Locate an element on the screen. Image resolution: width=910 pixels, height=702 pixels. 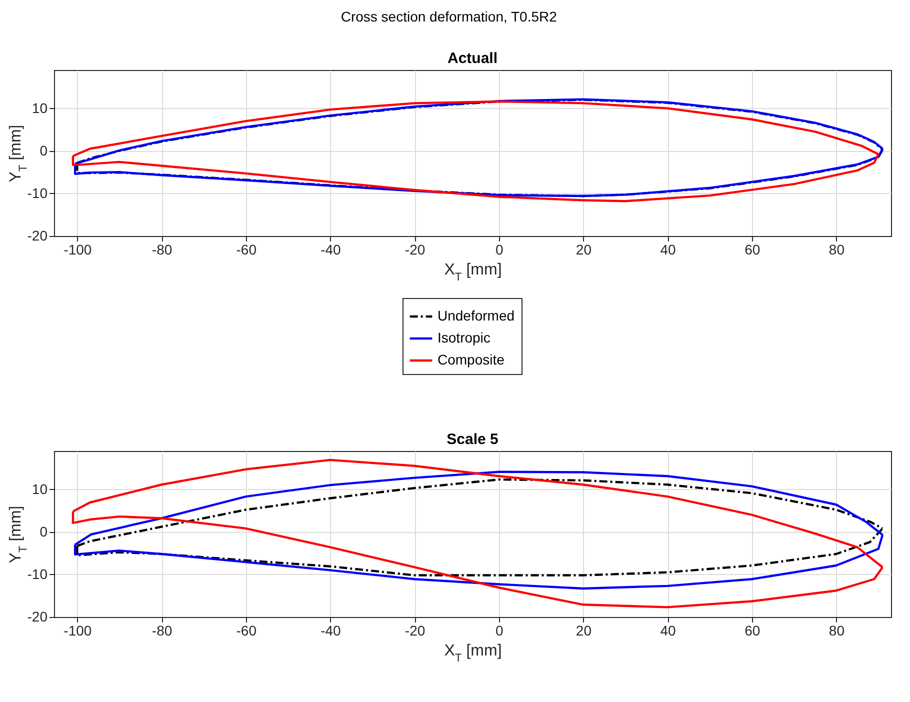
legend-label: Isotropic is located at coordinates (464, 338).